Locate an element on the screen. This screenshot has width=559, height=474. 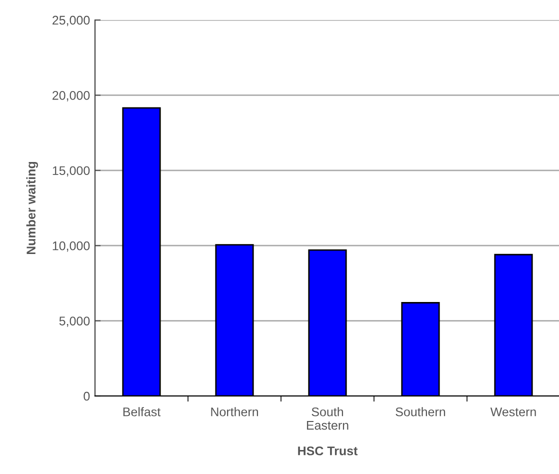
y-axis-title: Number waiting is located at coordinates (32, 208).